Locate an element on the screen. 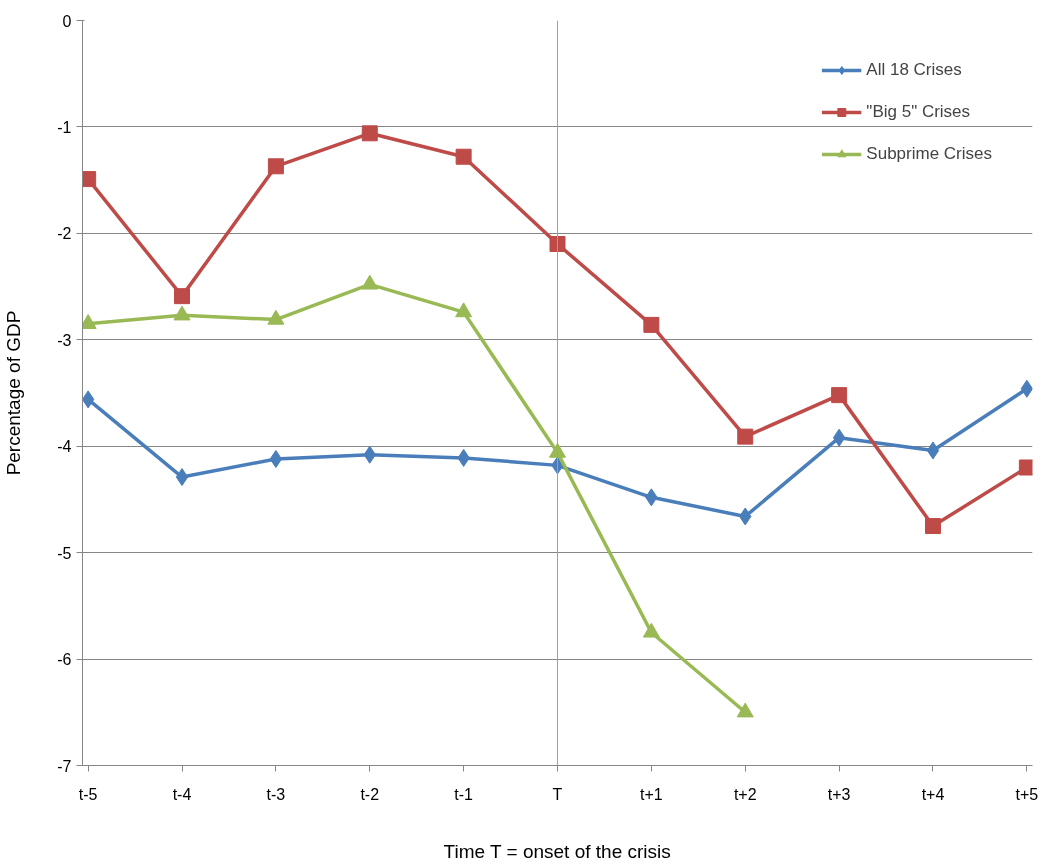 The height and width of the screenshot is (864, 1052). x-tick-label: t+2 is located at coordinates (745, 794).